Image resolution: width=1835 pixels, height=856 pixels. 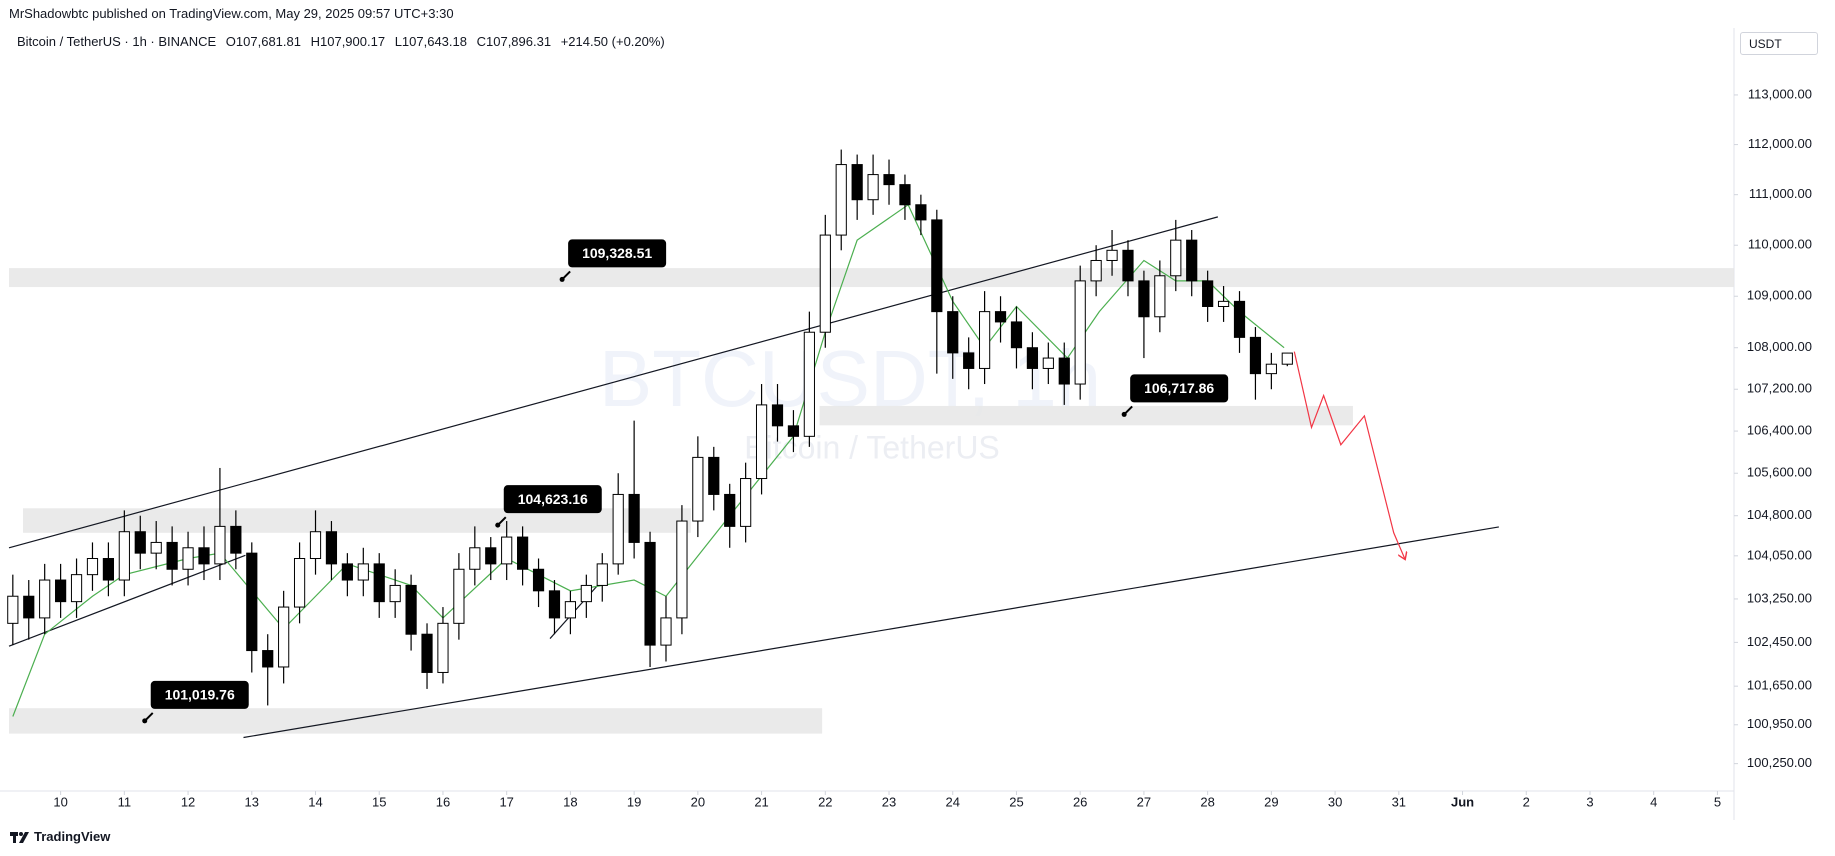 I want to click on x-tick-label: 27, so click(x=1144, y=801).